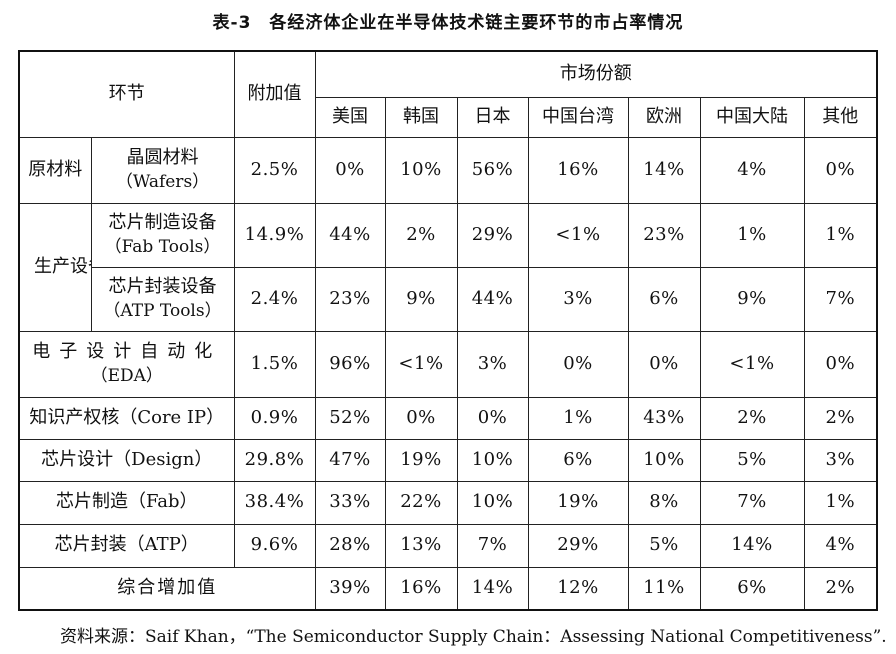  I want to click on table-row: 芯片封装（ATP） 9.6% 28% 13% 7% 29% 5% 14% 4%, so click(448, 545).